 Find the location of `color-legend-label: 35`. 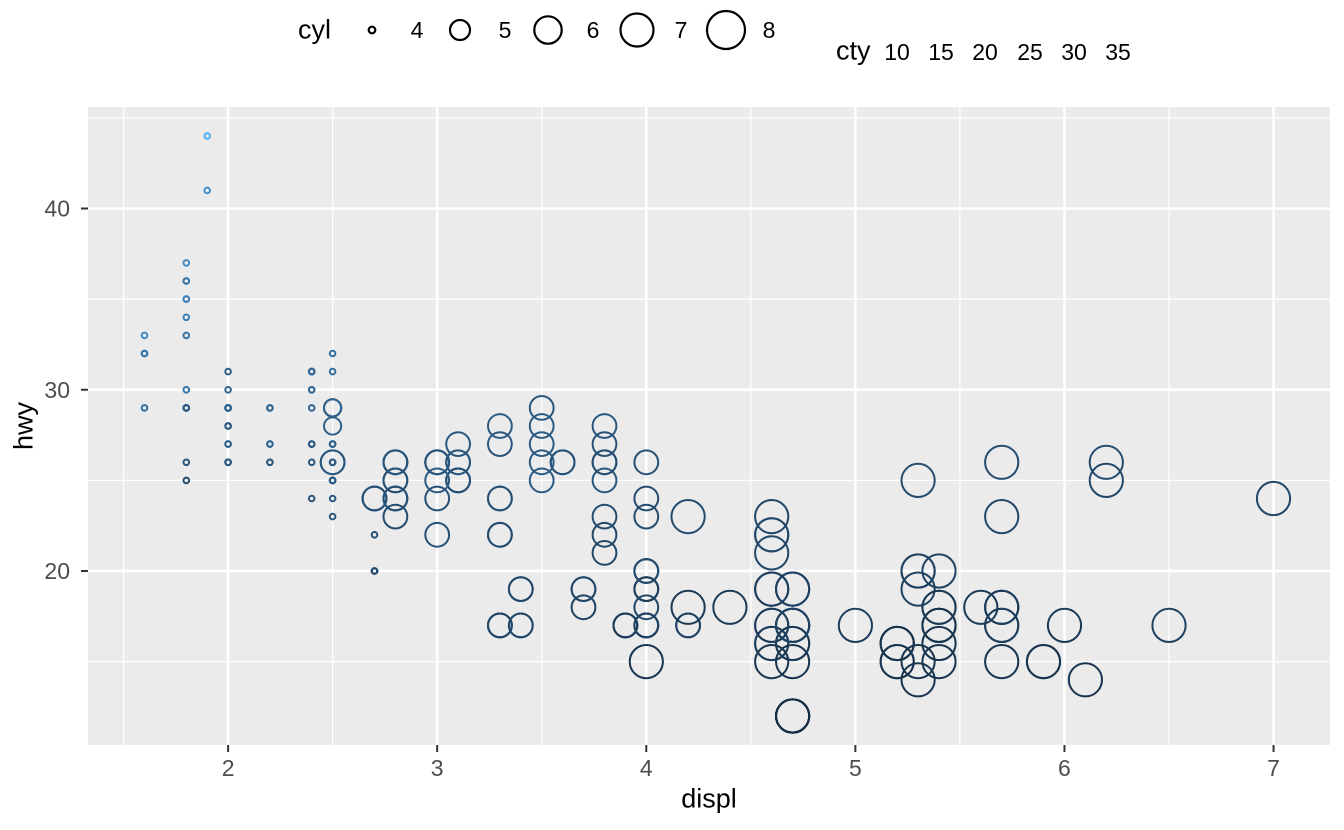

color-legend-label: 35 is located at coordinates (1118, 52).